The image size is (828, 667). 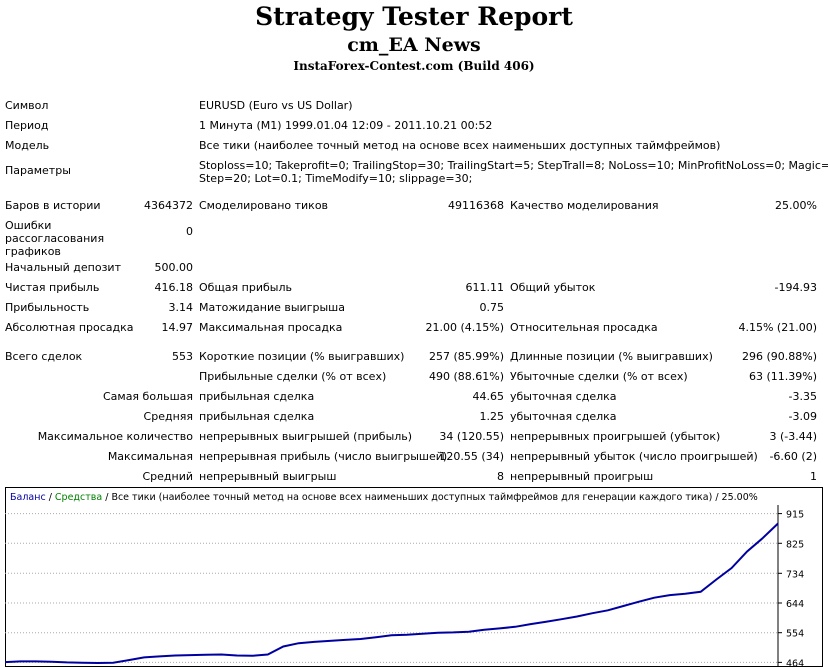 What do you see at coordinates (795, 662) in the screenshot?
I see `y-tick-label: 464` at bounding box center [795, 662].